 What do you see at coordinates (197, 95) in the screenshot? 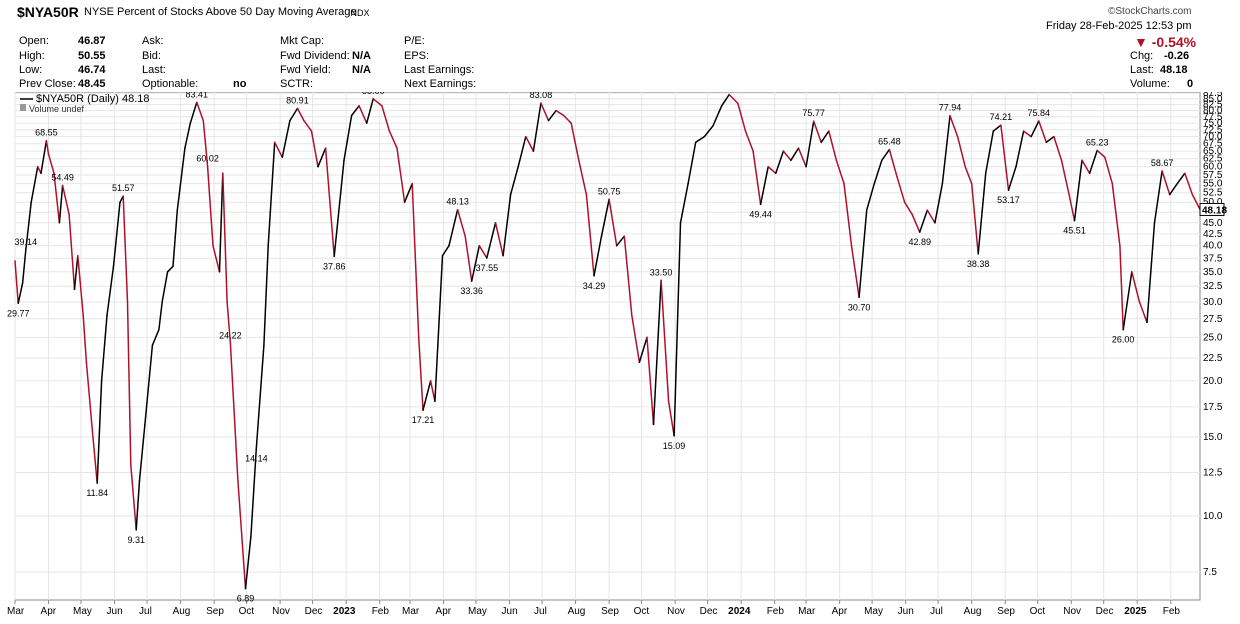
I see `annotation-label: 83.41` at bounding box center [197, 95].